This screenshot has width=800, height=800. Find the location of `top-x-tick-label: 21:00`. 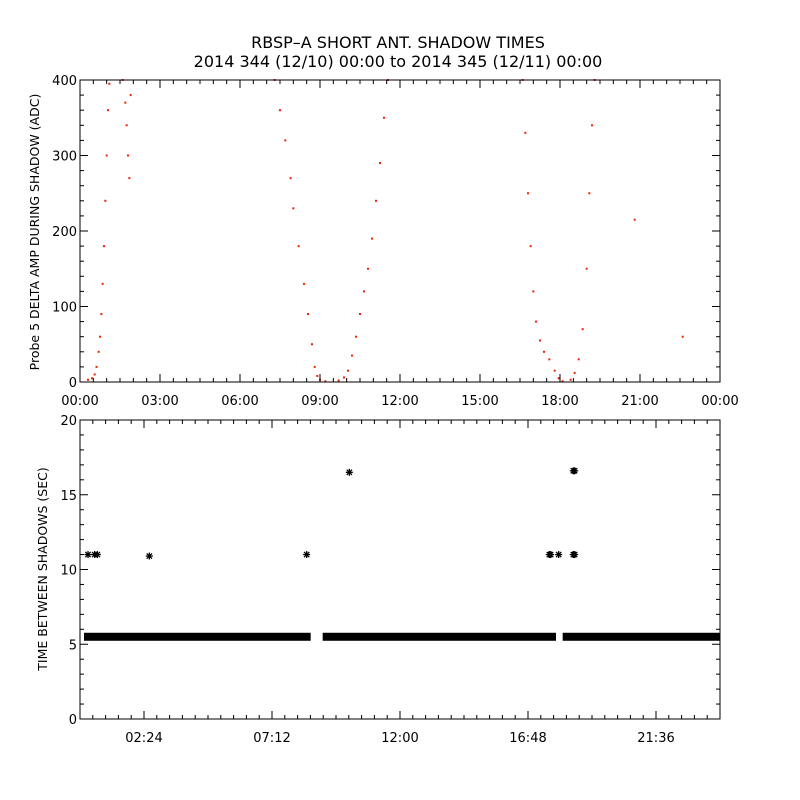

top-x-tick-label: 21:00 is located at coordinates (639, 401).